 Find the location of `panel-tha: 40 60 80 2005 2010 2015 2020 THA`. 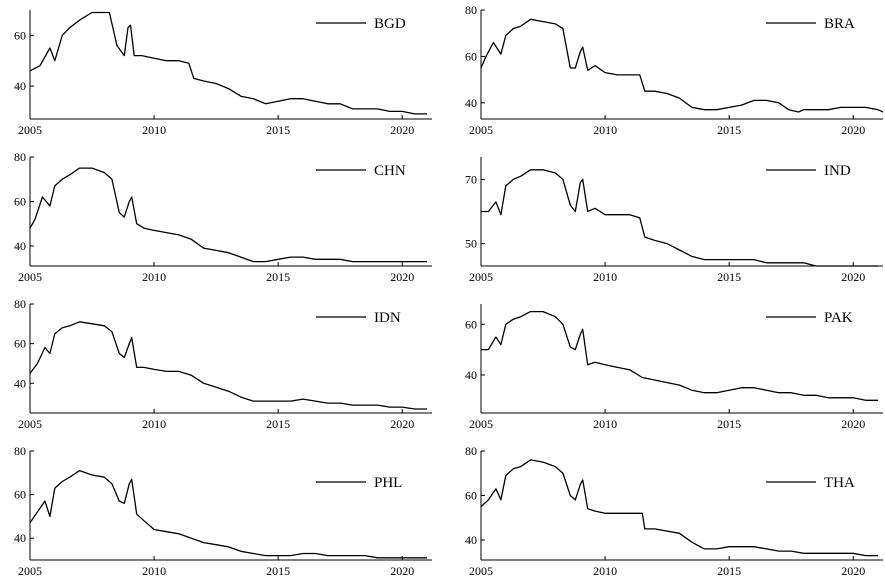

panel-tha: 40 60 80 2005 2010 2015 2020 THA is located at coordinates (674, 511).